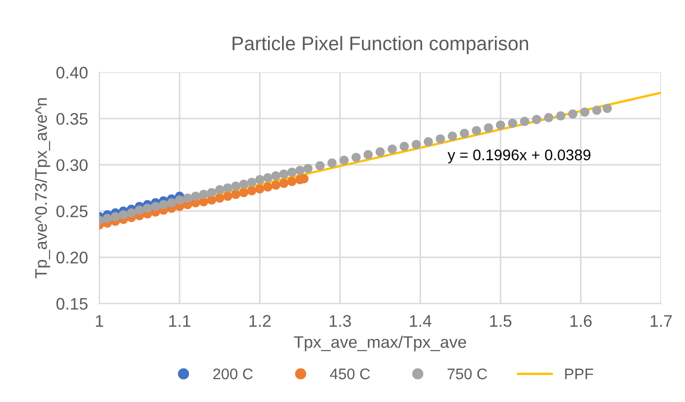 Image resolution: width=685 pixels, height=402 pixels. What do you see at coordinates (380, 45) in the screenshot?
I see `chart-title: Particle Pixel Function comparison` at bounding box center [380, 45].